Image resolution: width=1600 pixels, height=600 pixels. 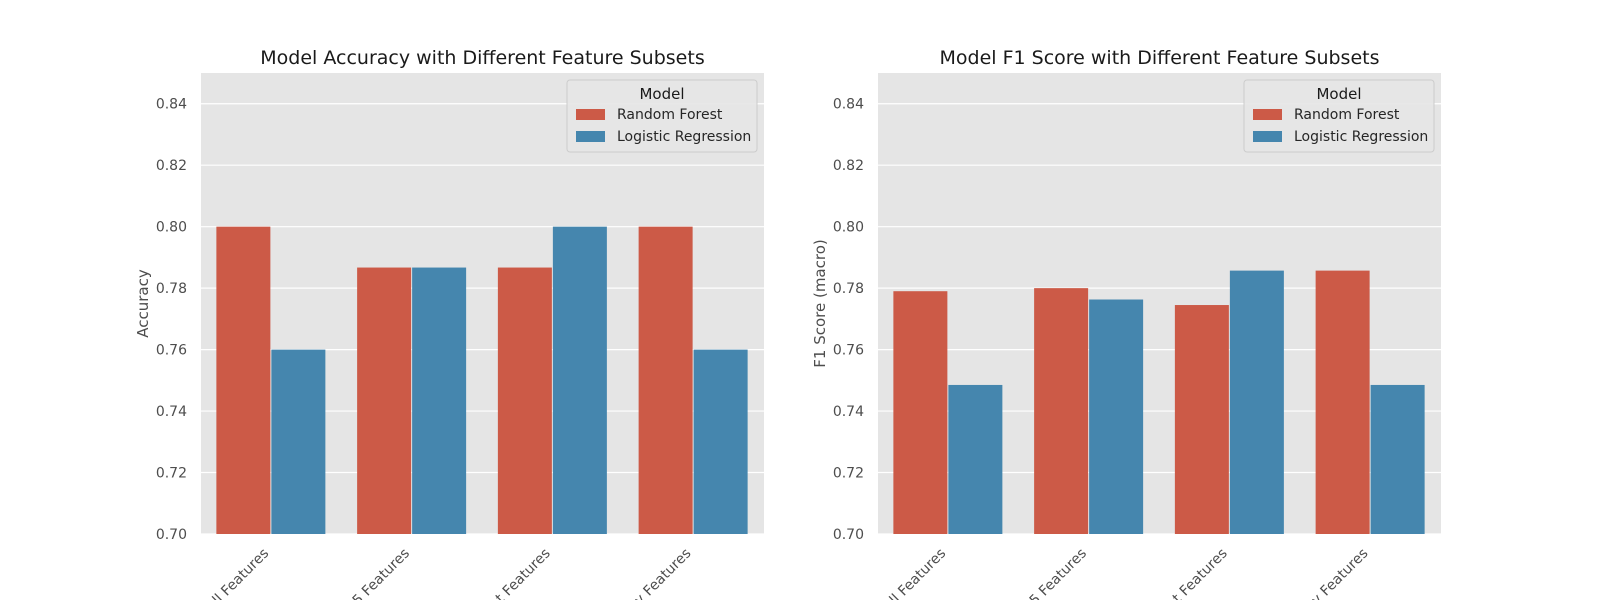 What do you see at coordinates (143, 303) in the screenshot?
I see `y-axis-label: Accuracy` at bounding box center [143, 303].